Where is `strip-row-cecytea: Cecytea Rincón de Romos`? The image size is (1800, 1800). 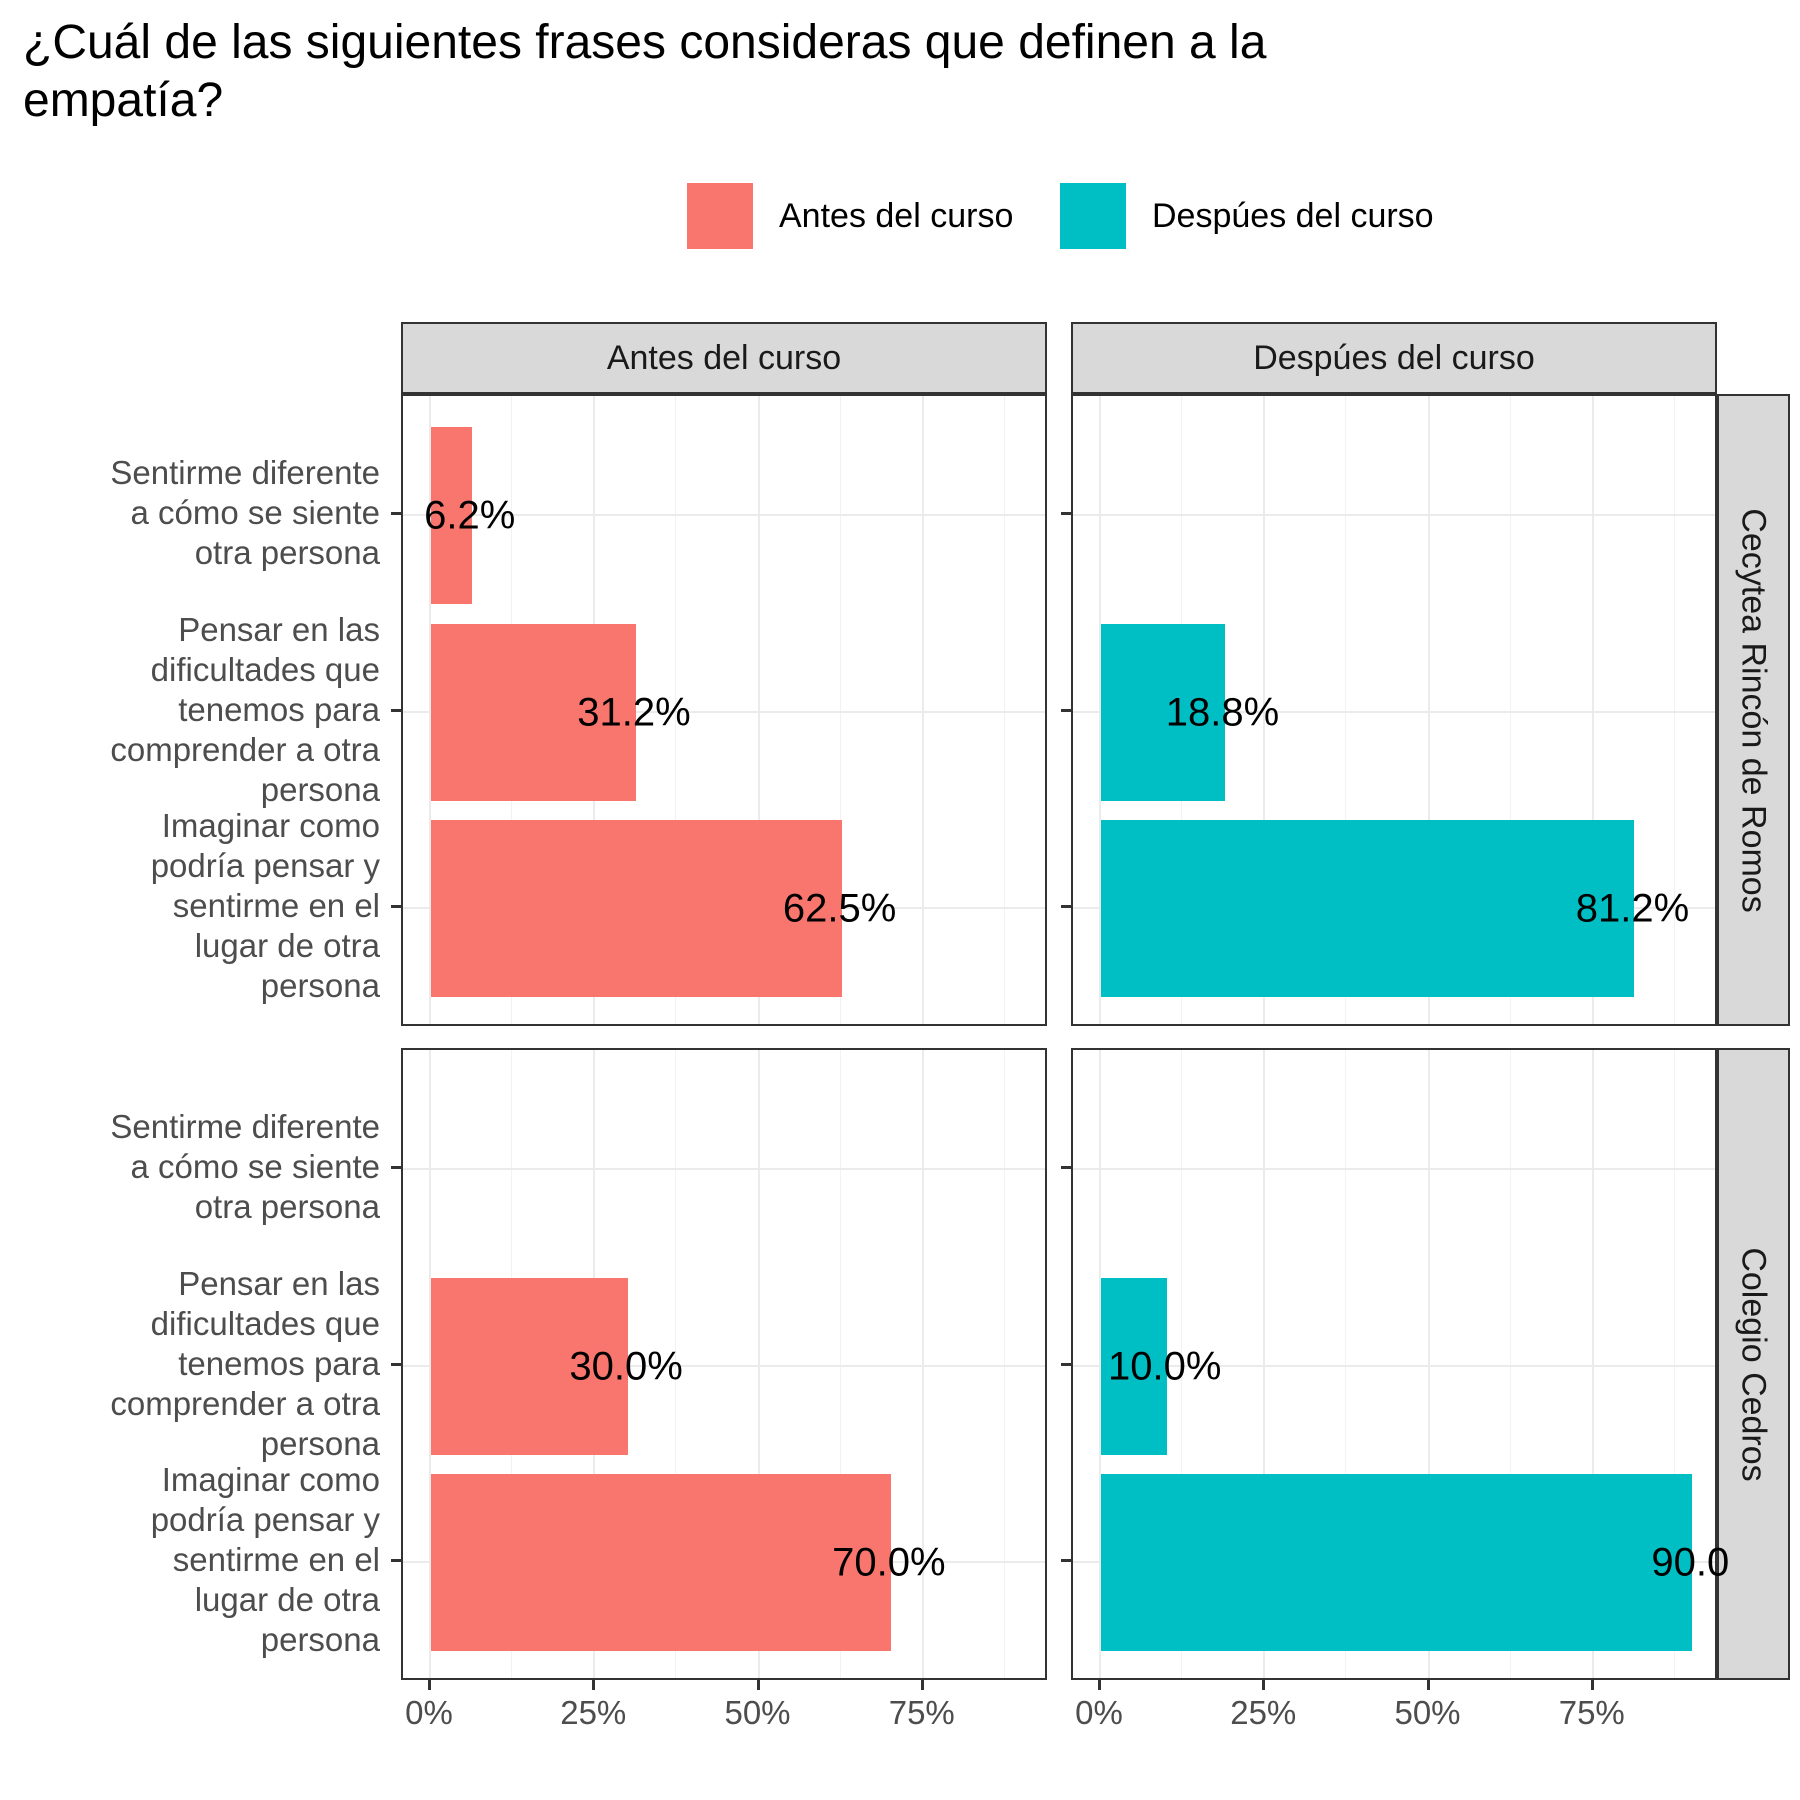
strip-row-cecytea: Cecytea Rincón de Romos is located at coordinates (1753, 710).